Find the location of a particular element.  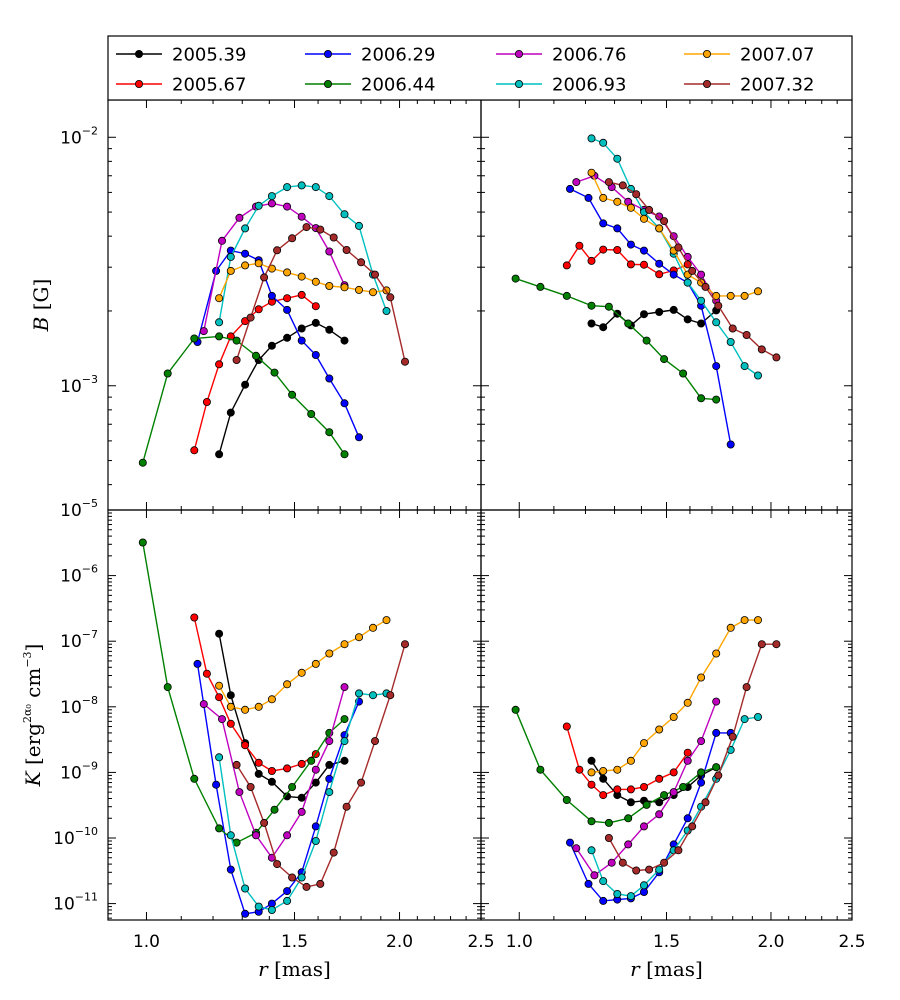

series-line-2005.67 is located at coordinates (255, 694).